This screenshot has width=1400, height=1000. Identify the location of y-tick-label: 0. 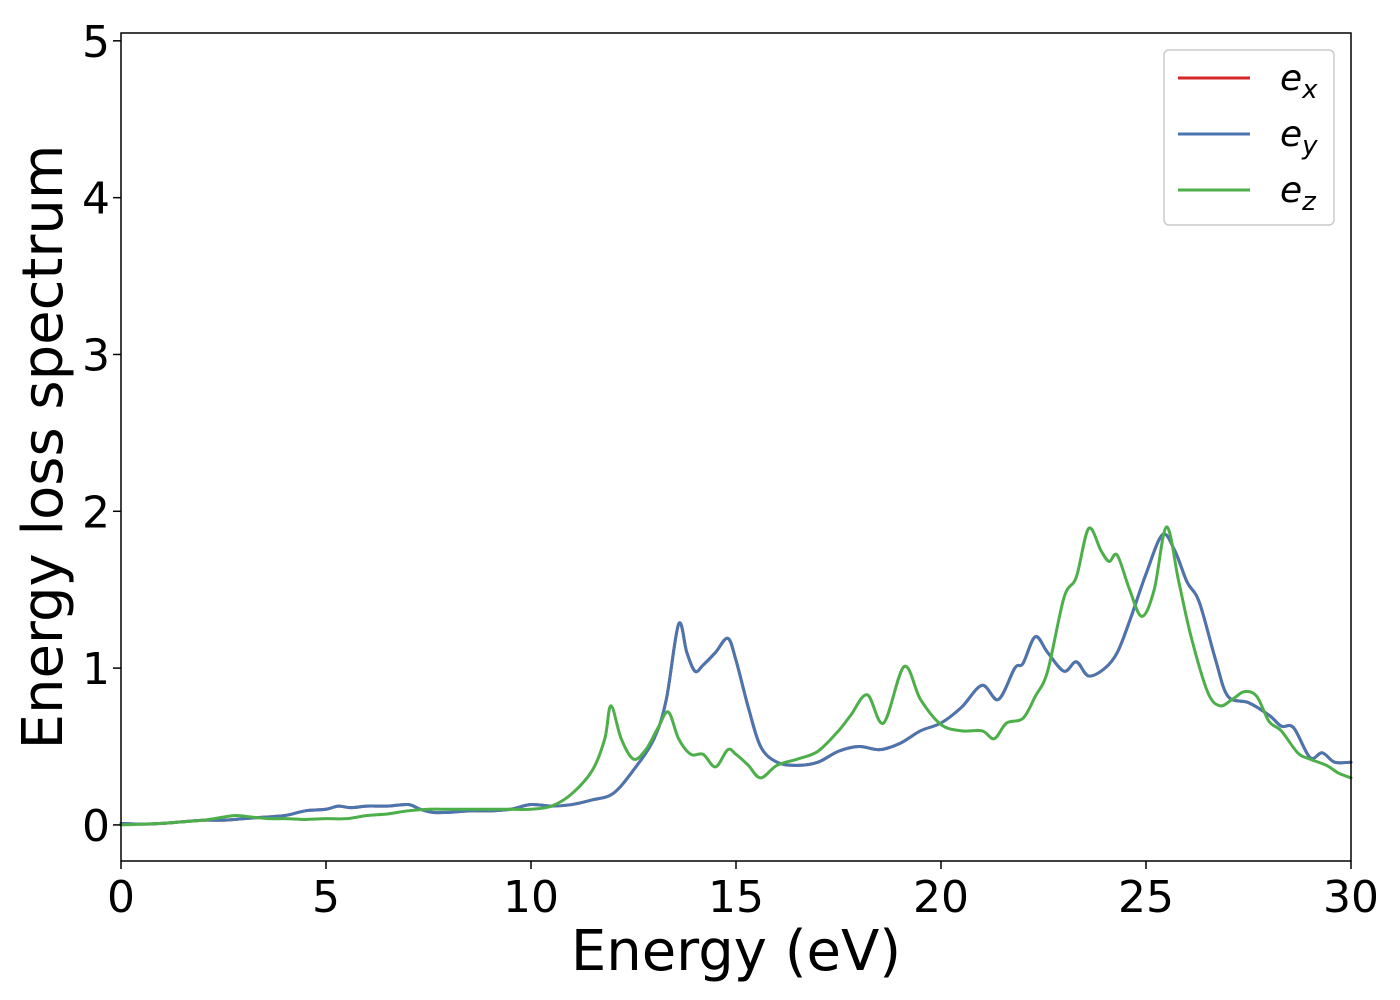
(96, 826).